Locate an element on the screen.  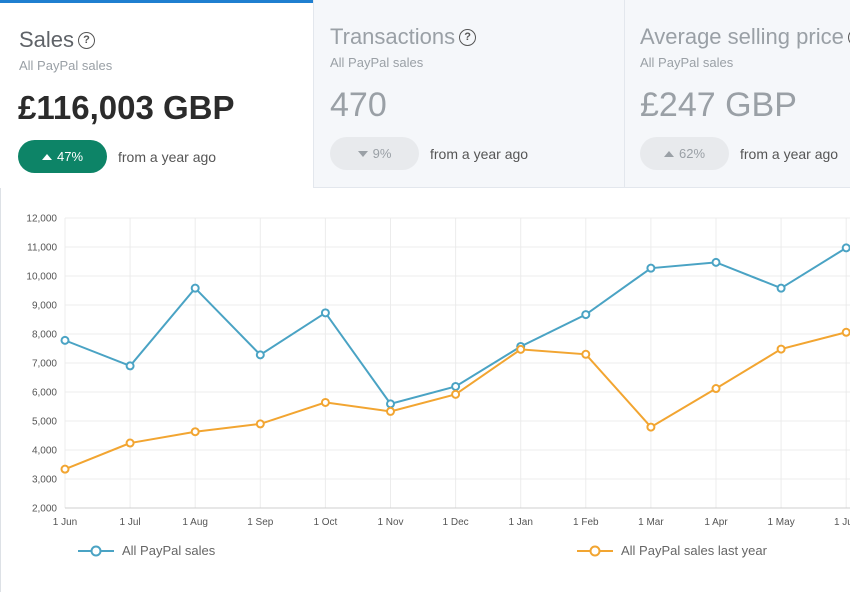
transactions-value: 470 is located at coordinates (358, 105).